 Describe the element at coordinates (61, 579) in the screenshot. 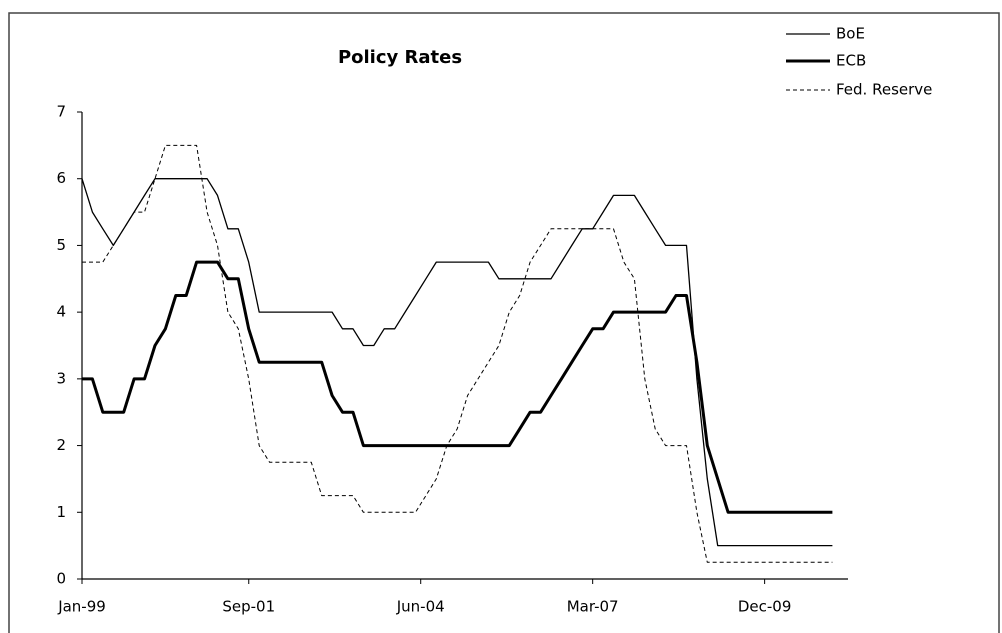

I see `y-tick-label: 0` at that location.